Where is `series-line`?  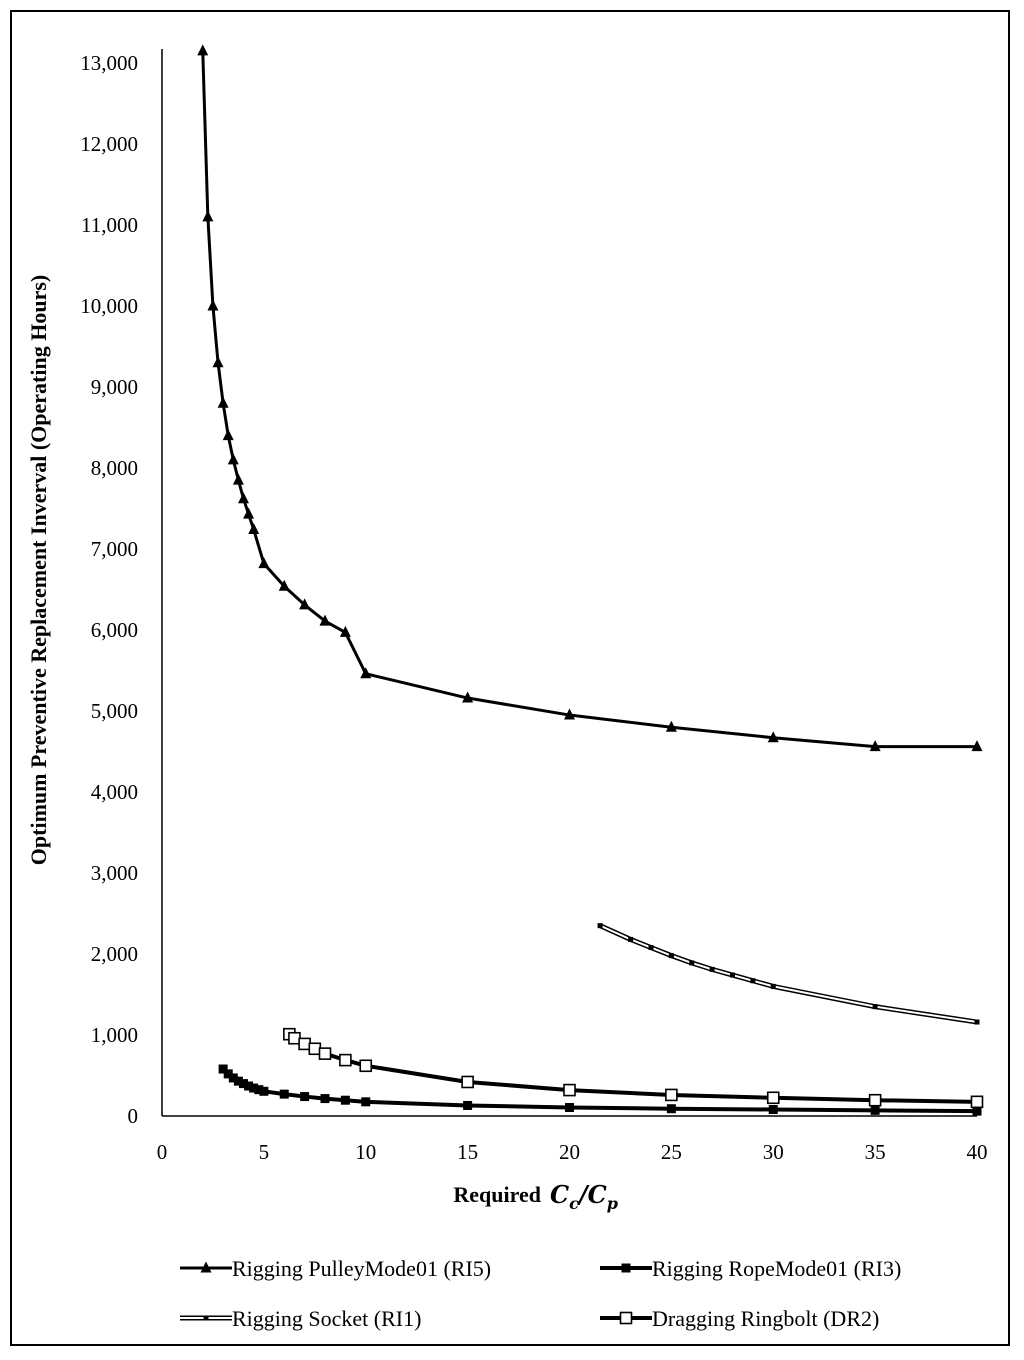 series-line is located at coordinates (633, 1068).